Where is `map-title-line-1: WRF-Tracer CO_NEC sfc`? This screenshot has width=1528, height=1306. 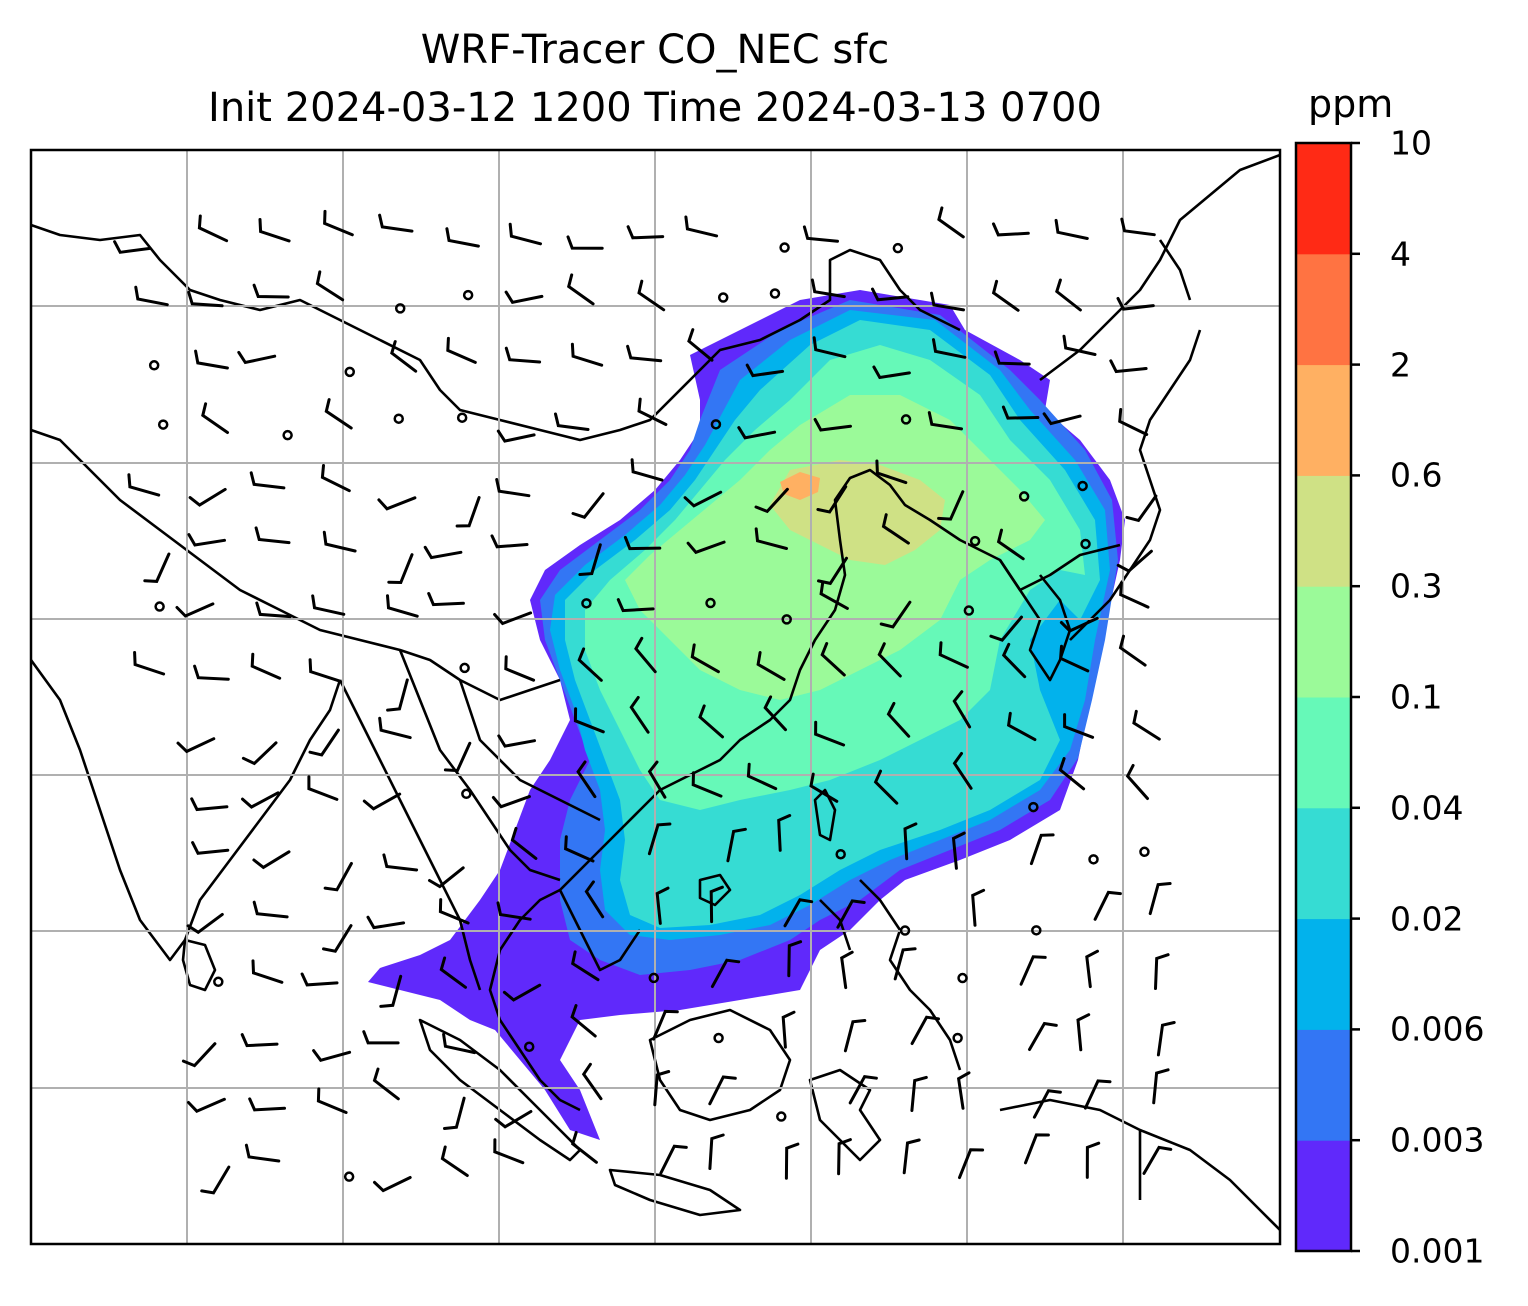 map-title-line-1: WRF-Tracer CO_NEC sfc is located at coordinates (655, 50).